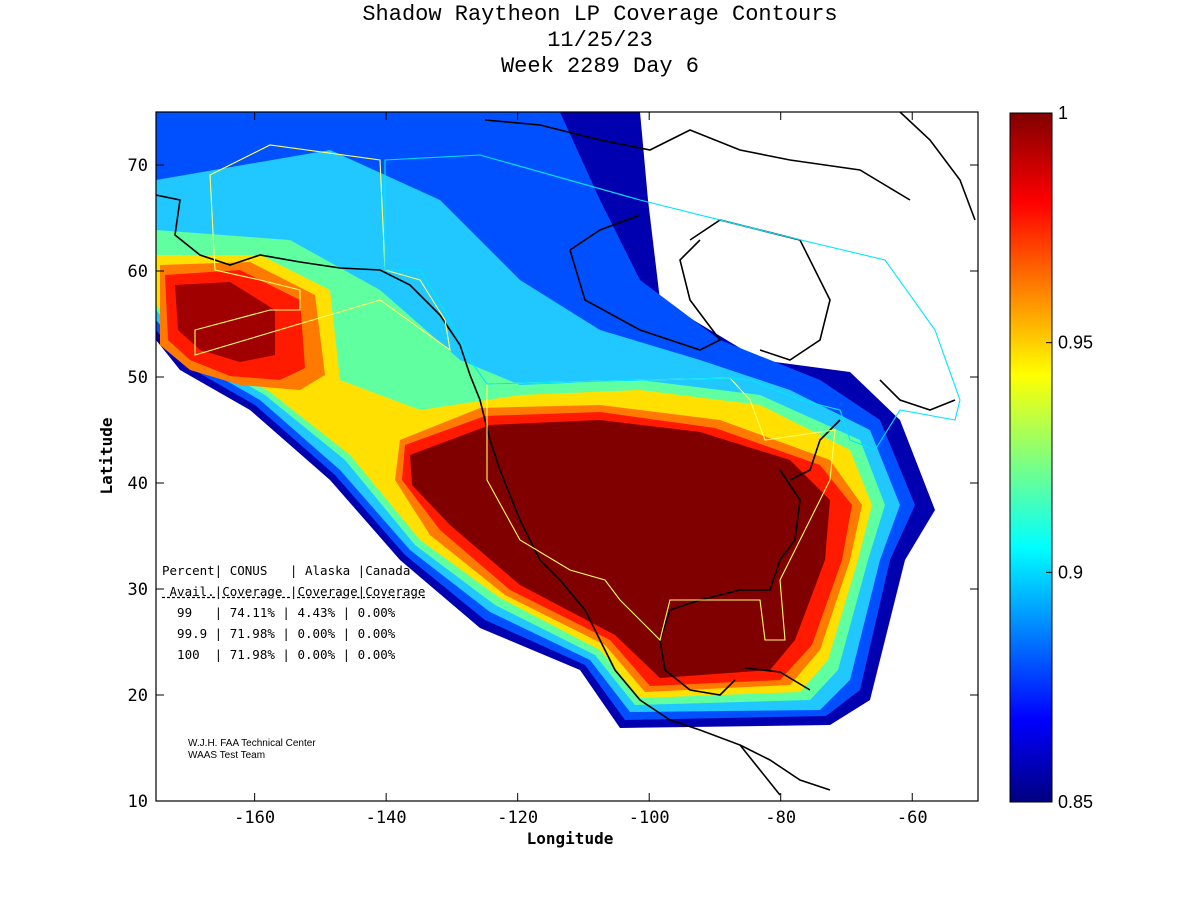 Image resolution: width=1200 pixels, height=900 pixels. I want to click on newfoundland, so click(917, 395).